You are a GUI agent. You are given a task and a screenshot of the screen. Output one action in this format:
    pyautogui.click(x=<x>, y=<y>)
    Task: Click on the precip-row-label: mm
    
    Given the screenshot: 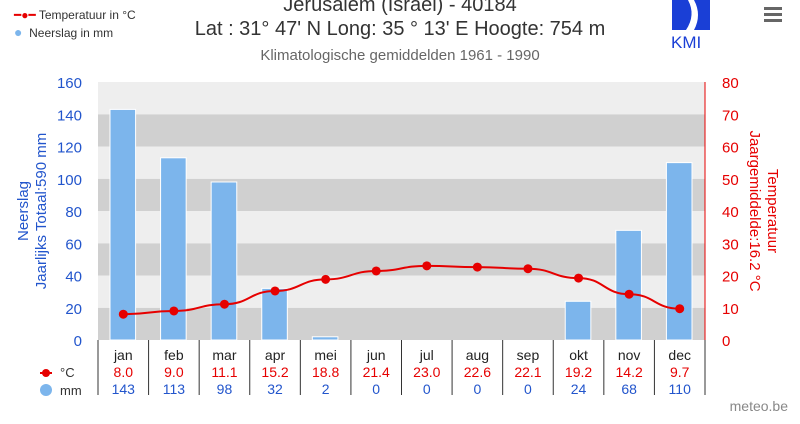 What is the action you would take?
    pyautogui.click(x=71, y=390)
    